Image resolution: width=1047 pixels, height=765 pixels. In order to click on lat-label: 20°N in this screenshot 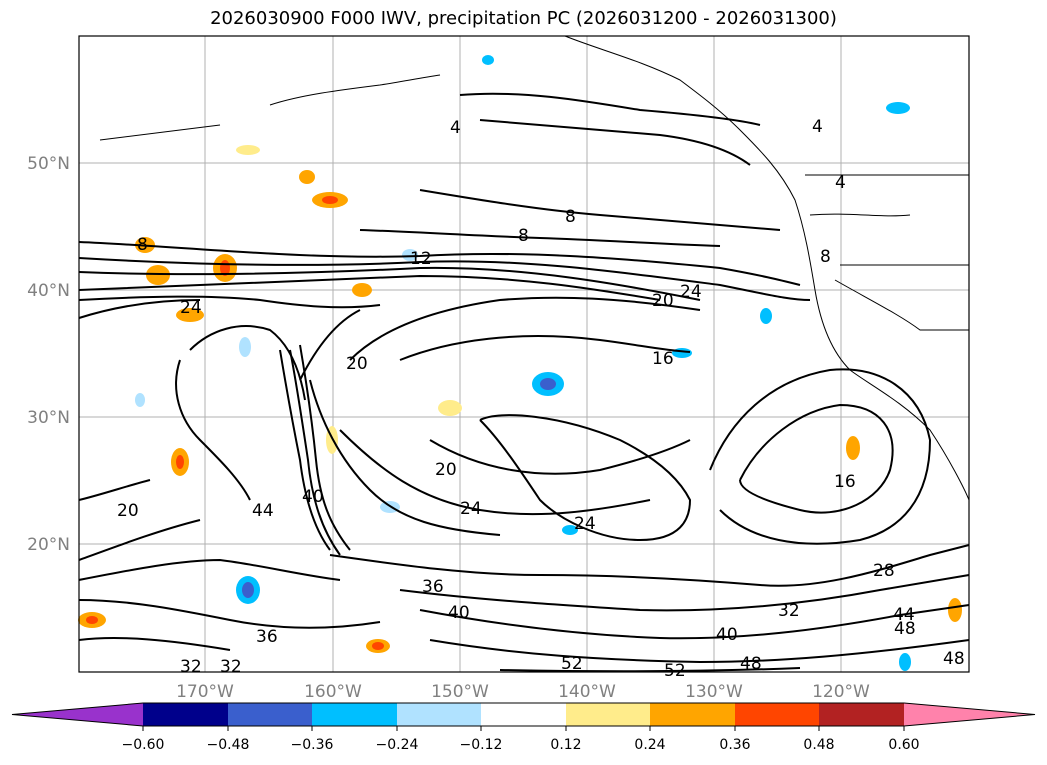, I will do `click(48, 545)`.